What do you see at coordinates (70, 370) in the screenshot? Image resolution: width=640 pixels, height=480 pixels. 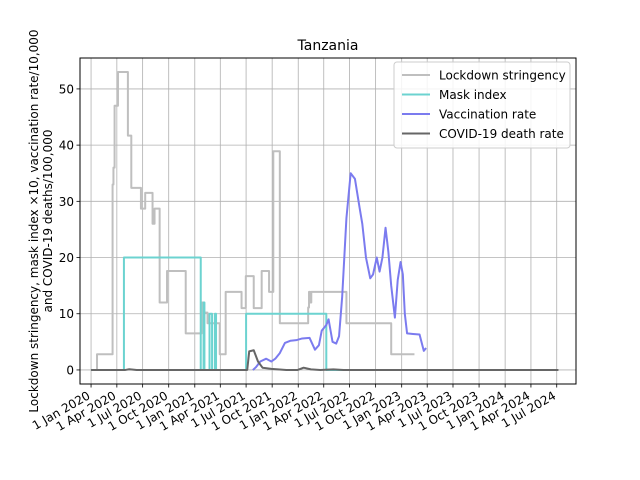 I see `y-tick-label: 0` at bounding box center [70, 370].